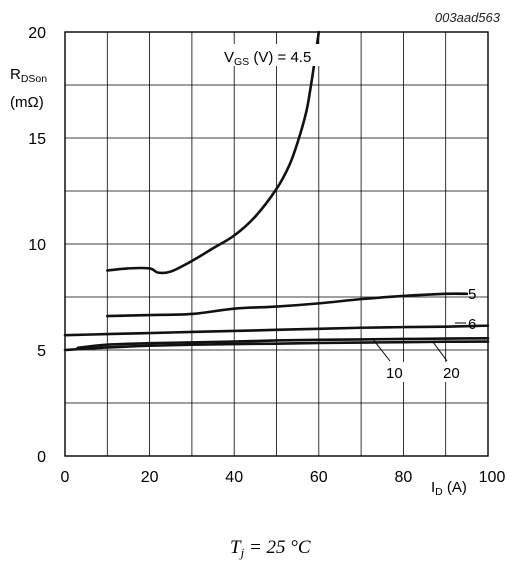 The width and height of the screenshot is (509, 566). I want to click on x-tick-label-100: 100, so click(492, 477).